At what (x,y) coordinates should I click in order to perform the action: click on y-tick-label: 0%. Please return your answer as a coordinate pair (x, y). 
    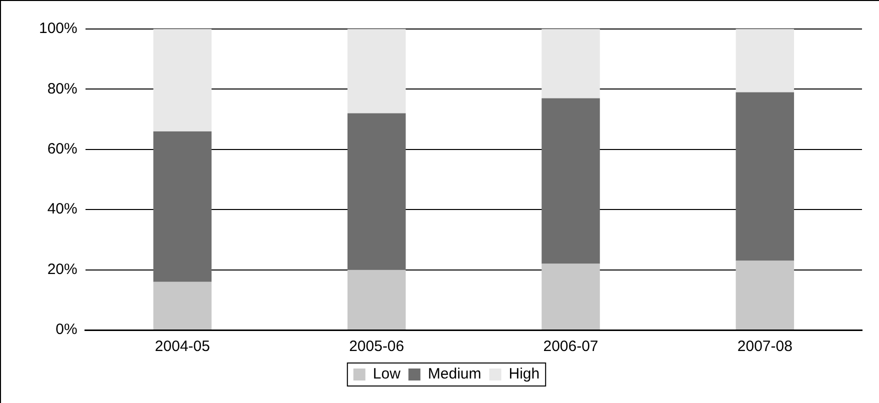
    Looking at the image, I should click on (67, 329).